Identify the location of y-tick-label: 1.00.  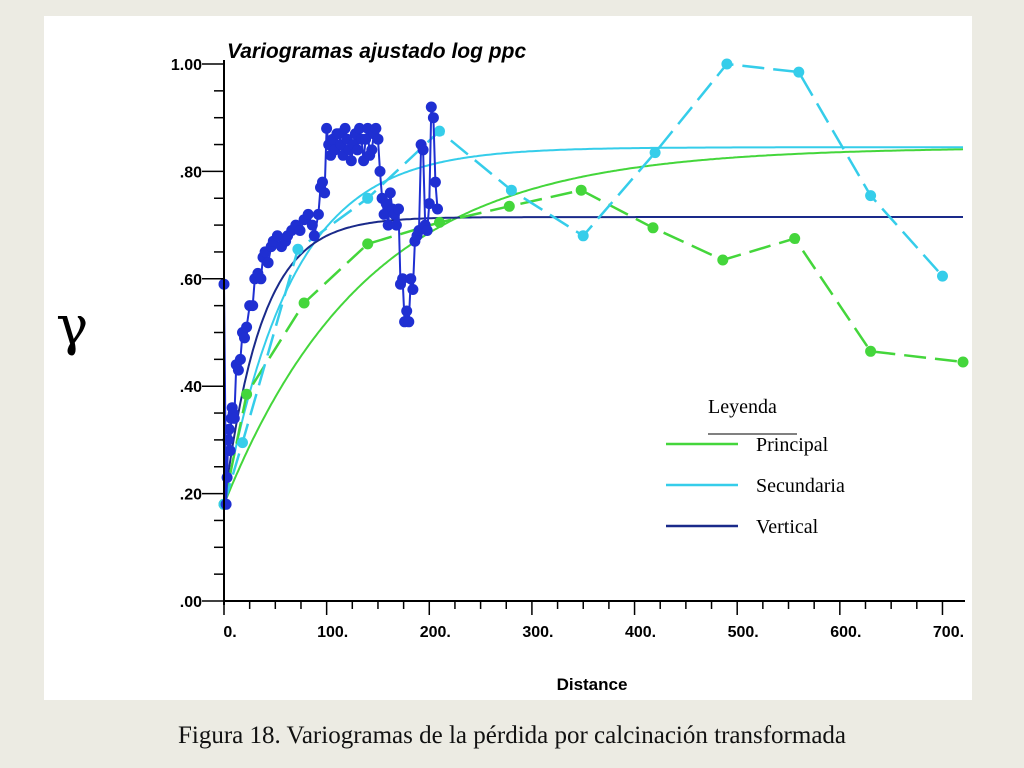
(186, 65).